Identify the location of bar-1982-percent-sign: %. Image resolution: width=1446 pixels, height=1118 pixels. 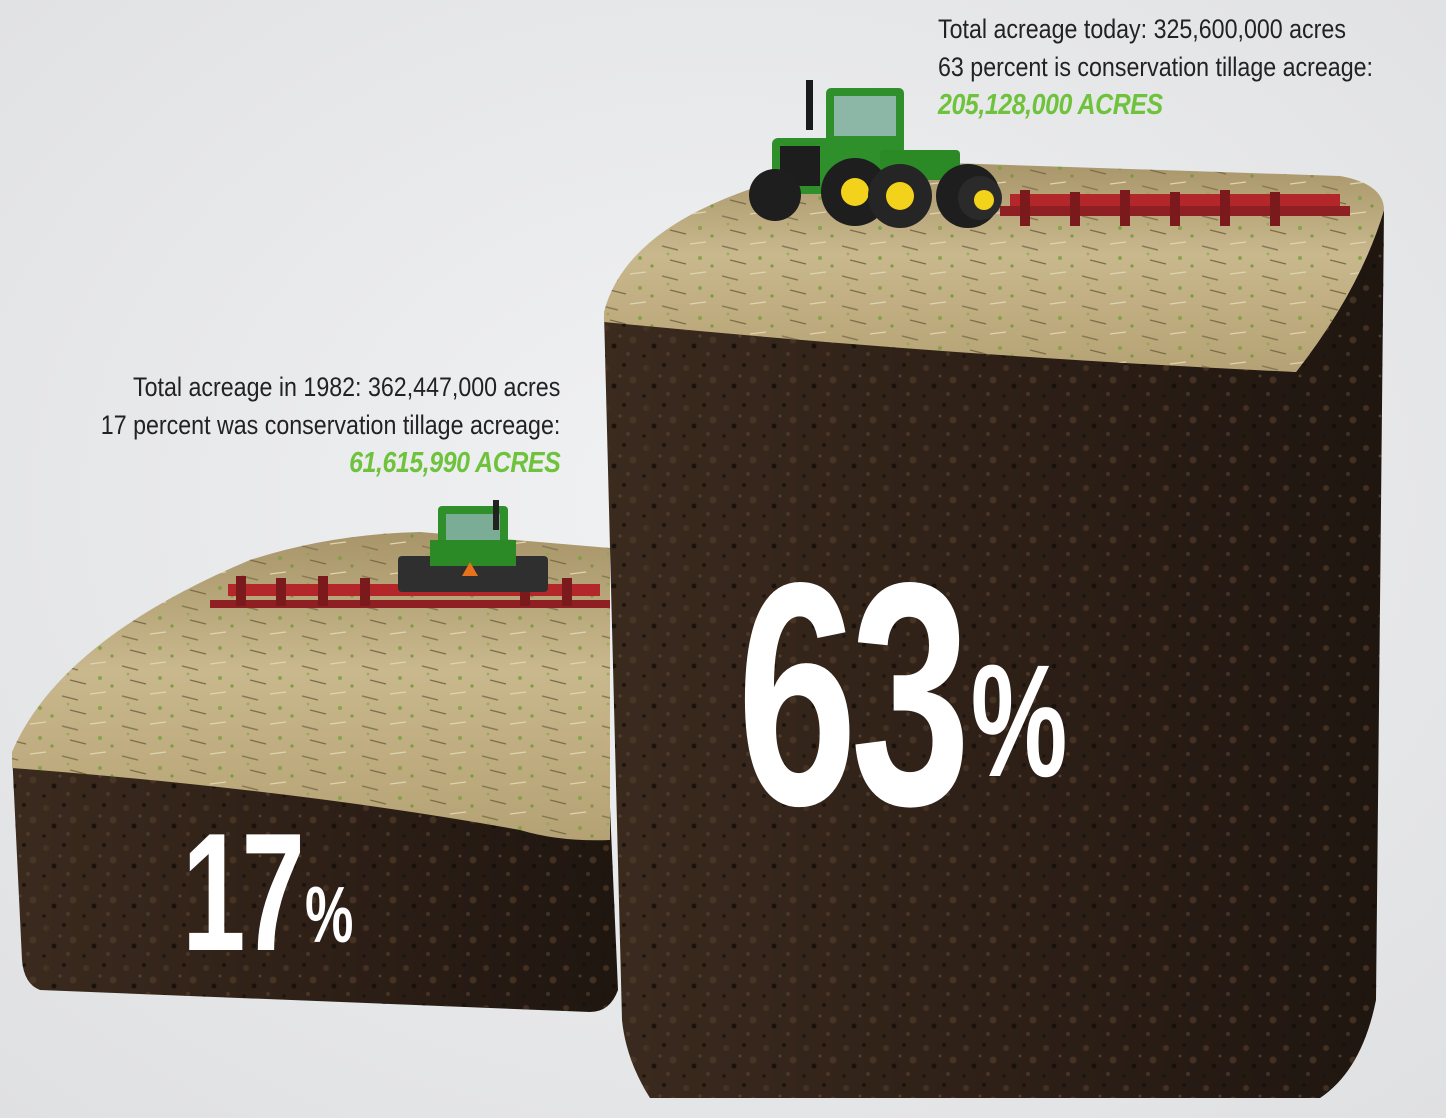
(328, 914).